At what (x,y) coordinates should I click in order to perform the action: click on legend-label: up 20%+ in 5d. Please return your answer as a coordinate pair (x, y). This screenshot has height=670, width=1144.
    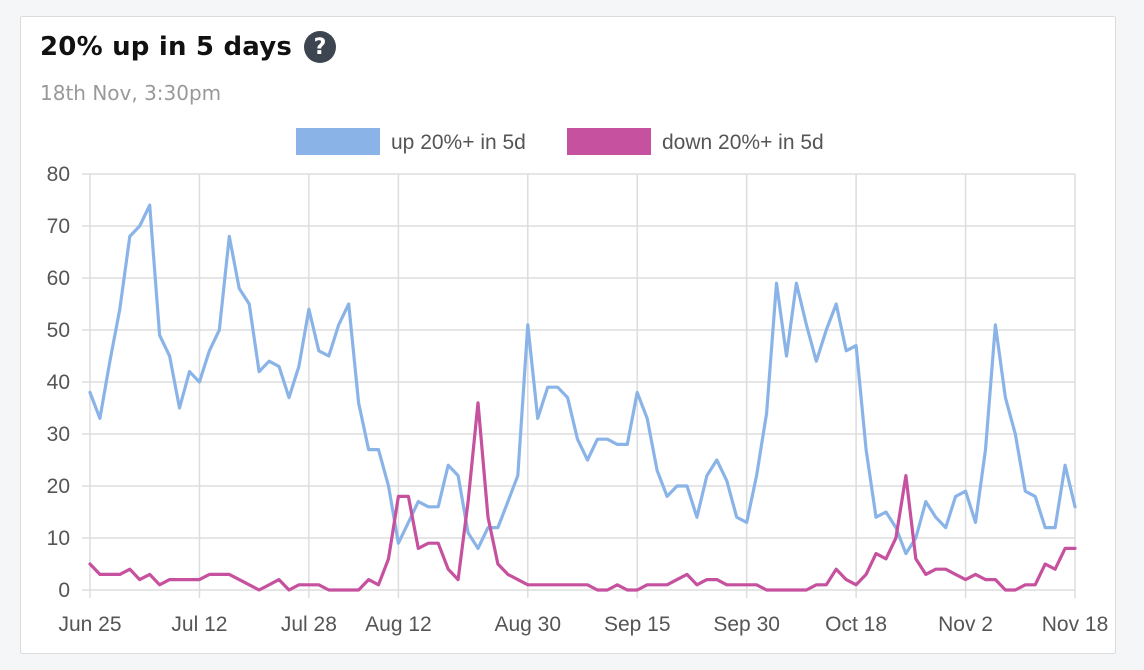
    Looking at the image, I should click on (458, 142).